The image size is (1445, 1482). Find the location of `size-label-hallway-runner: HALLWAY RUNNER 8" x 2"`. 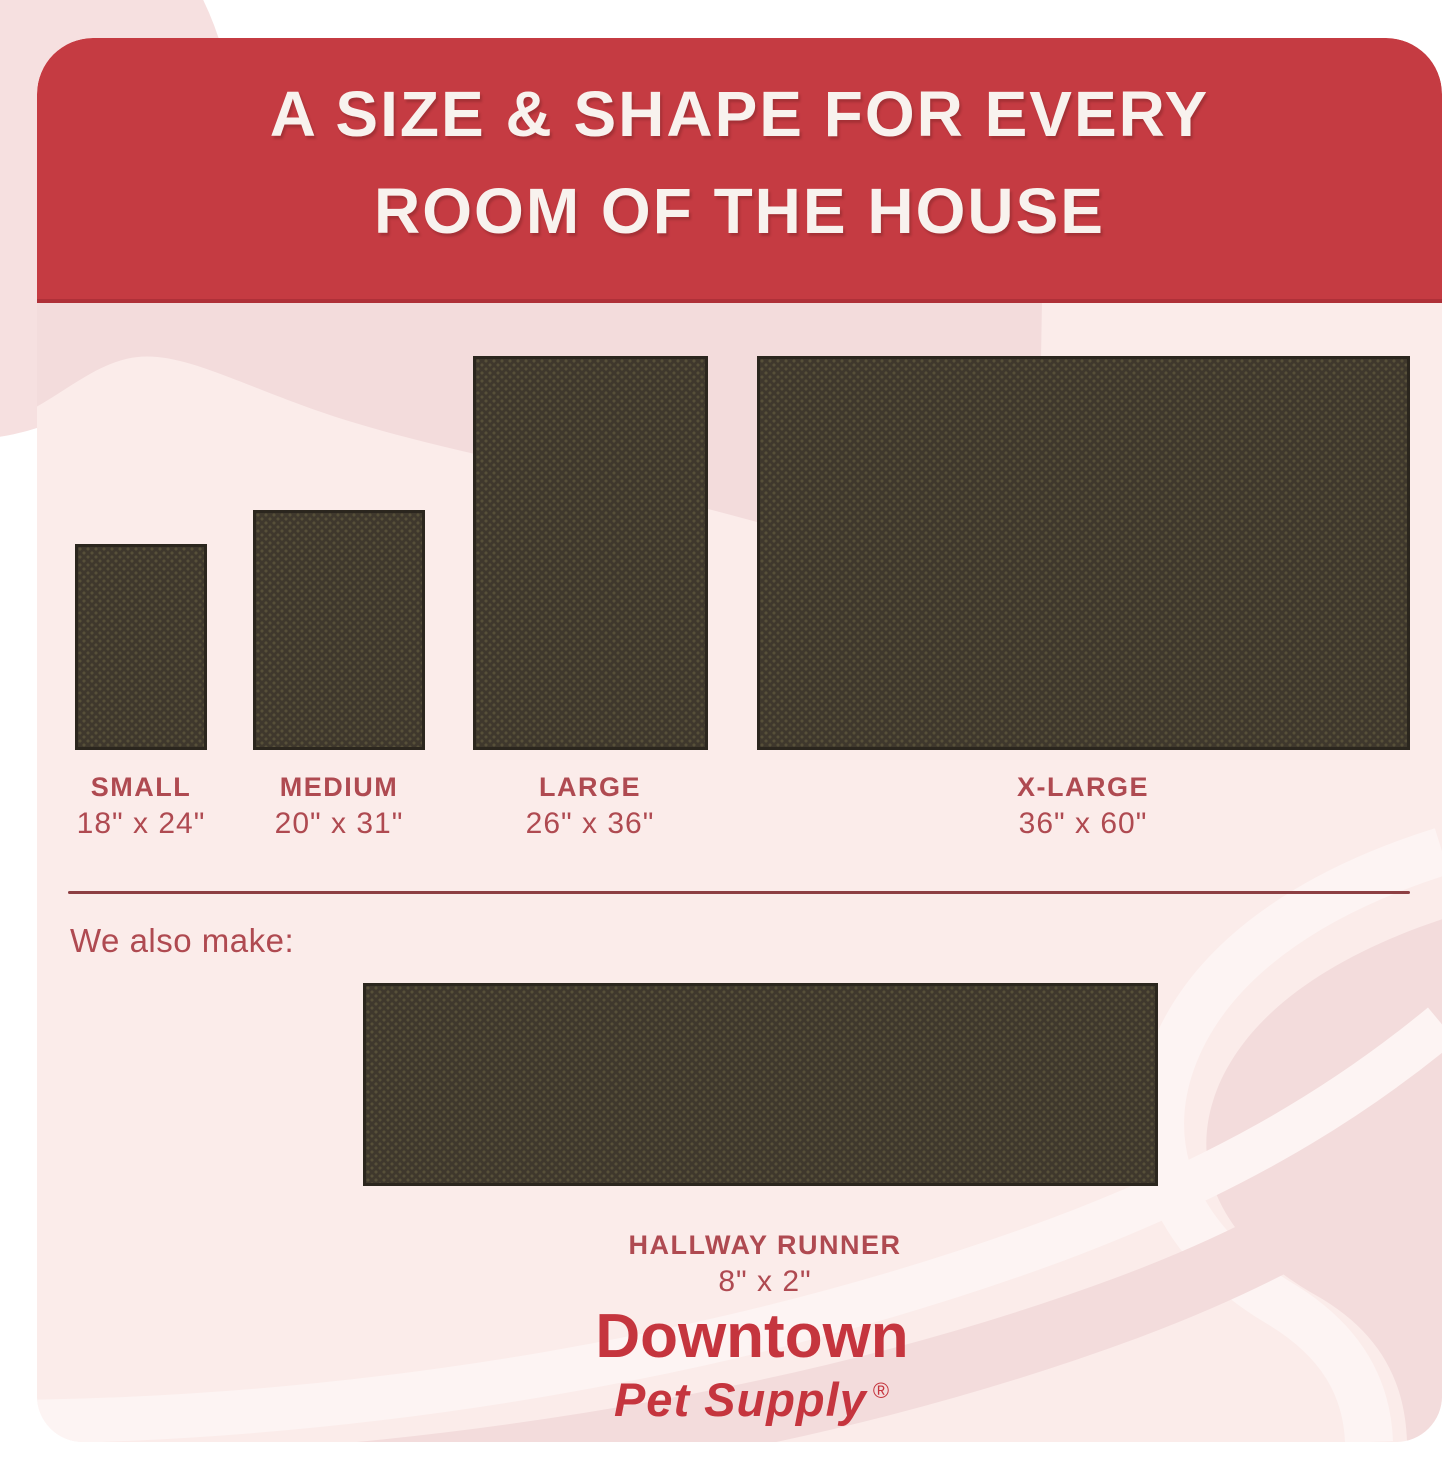

size-label-hallway-runner: HALLWAY RUNNER 8" x 2" is located at coordinates (764, 1264).